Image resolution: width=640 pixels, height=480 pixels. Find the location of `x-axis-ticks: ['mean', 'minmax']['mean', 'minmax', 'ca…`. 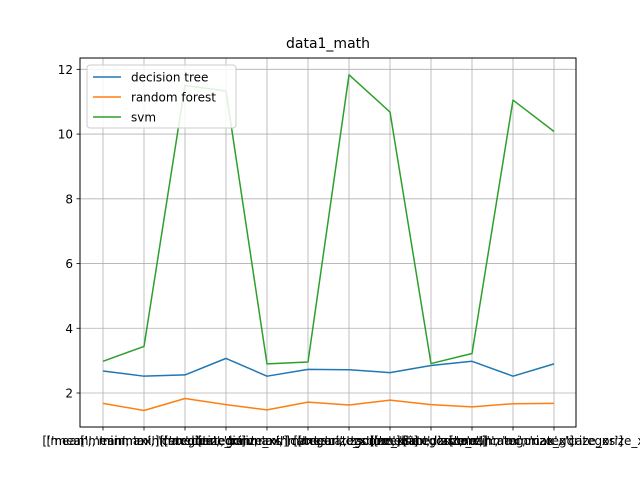

x-axis-ticks: ['mean', 'minmax']['mean', 'minmax', 'ca… is located at coordinates (341, 437).